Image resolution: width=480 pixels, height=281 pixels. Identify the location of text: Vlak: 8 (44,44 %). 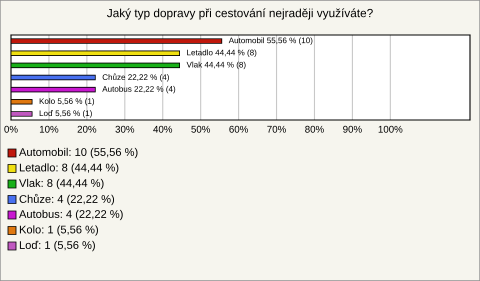
(61, 184).